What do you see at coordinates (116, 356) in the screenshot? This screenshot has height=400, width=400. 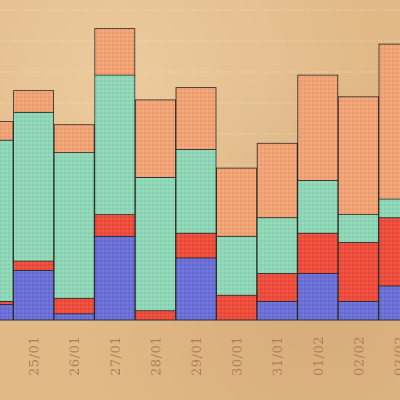 I see `x-tick-label: 27/01` at bounding box center [116, 356].